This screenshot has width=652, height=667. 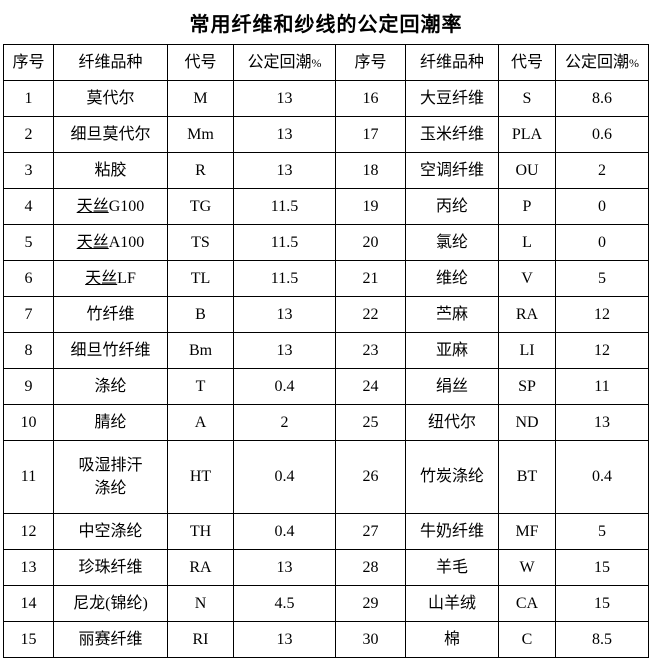 I want to click on fiber-code-cell: PLA, so click(x=527, y=134).